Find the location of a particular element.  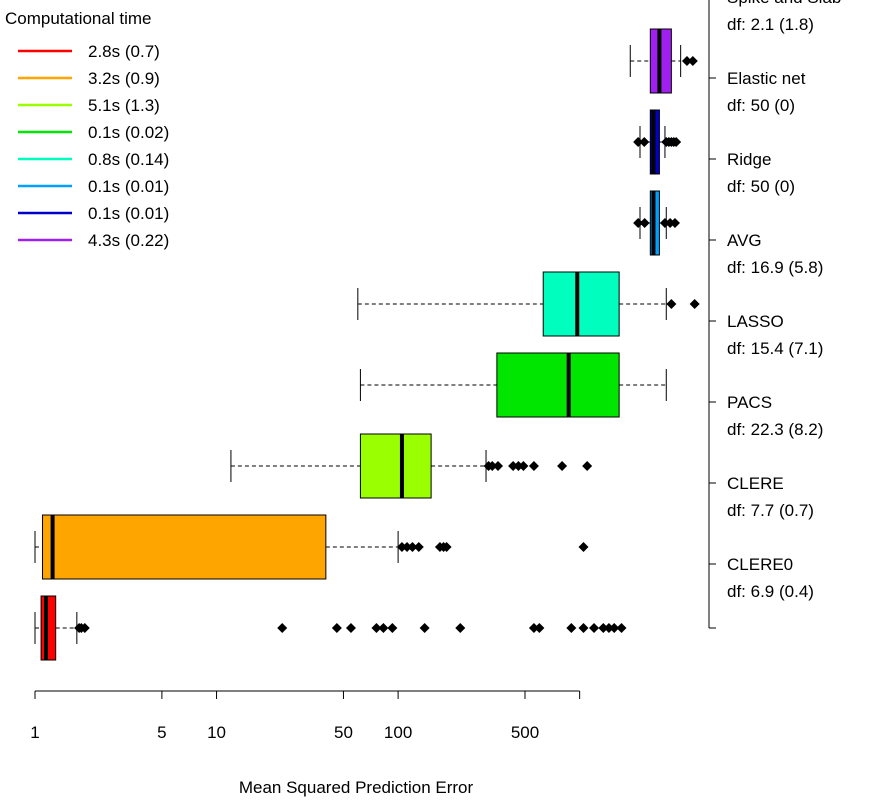

group-name-label: Elastic net is located at coordinates (766, 78).